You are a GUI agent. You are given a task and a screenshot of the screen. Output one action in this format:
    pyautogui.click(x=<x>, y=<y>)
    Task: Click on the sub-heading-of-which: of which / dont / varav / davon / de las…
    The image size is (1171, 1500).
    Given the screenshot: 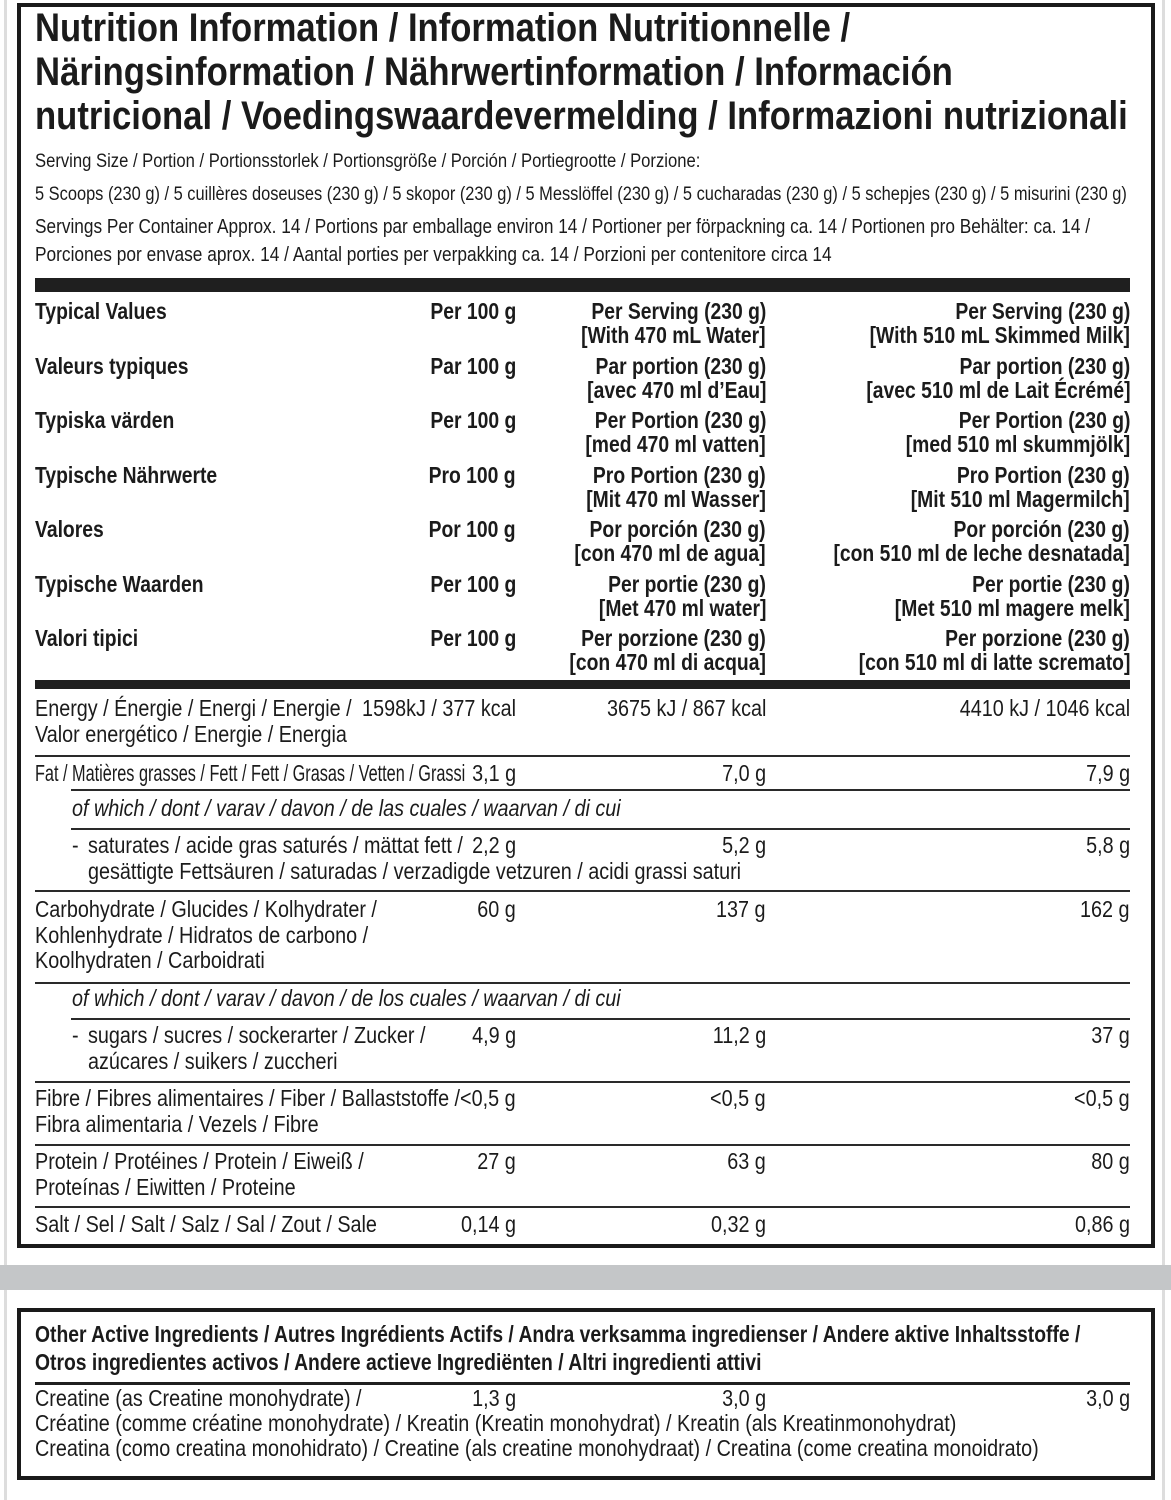 What is the action you would take?
    pyautogui.click(x=346, y=808)
    